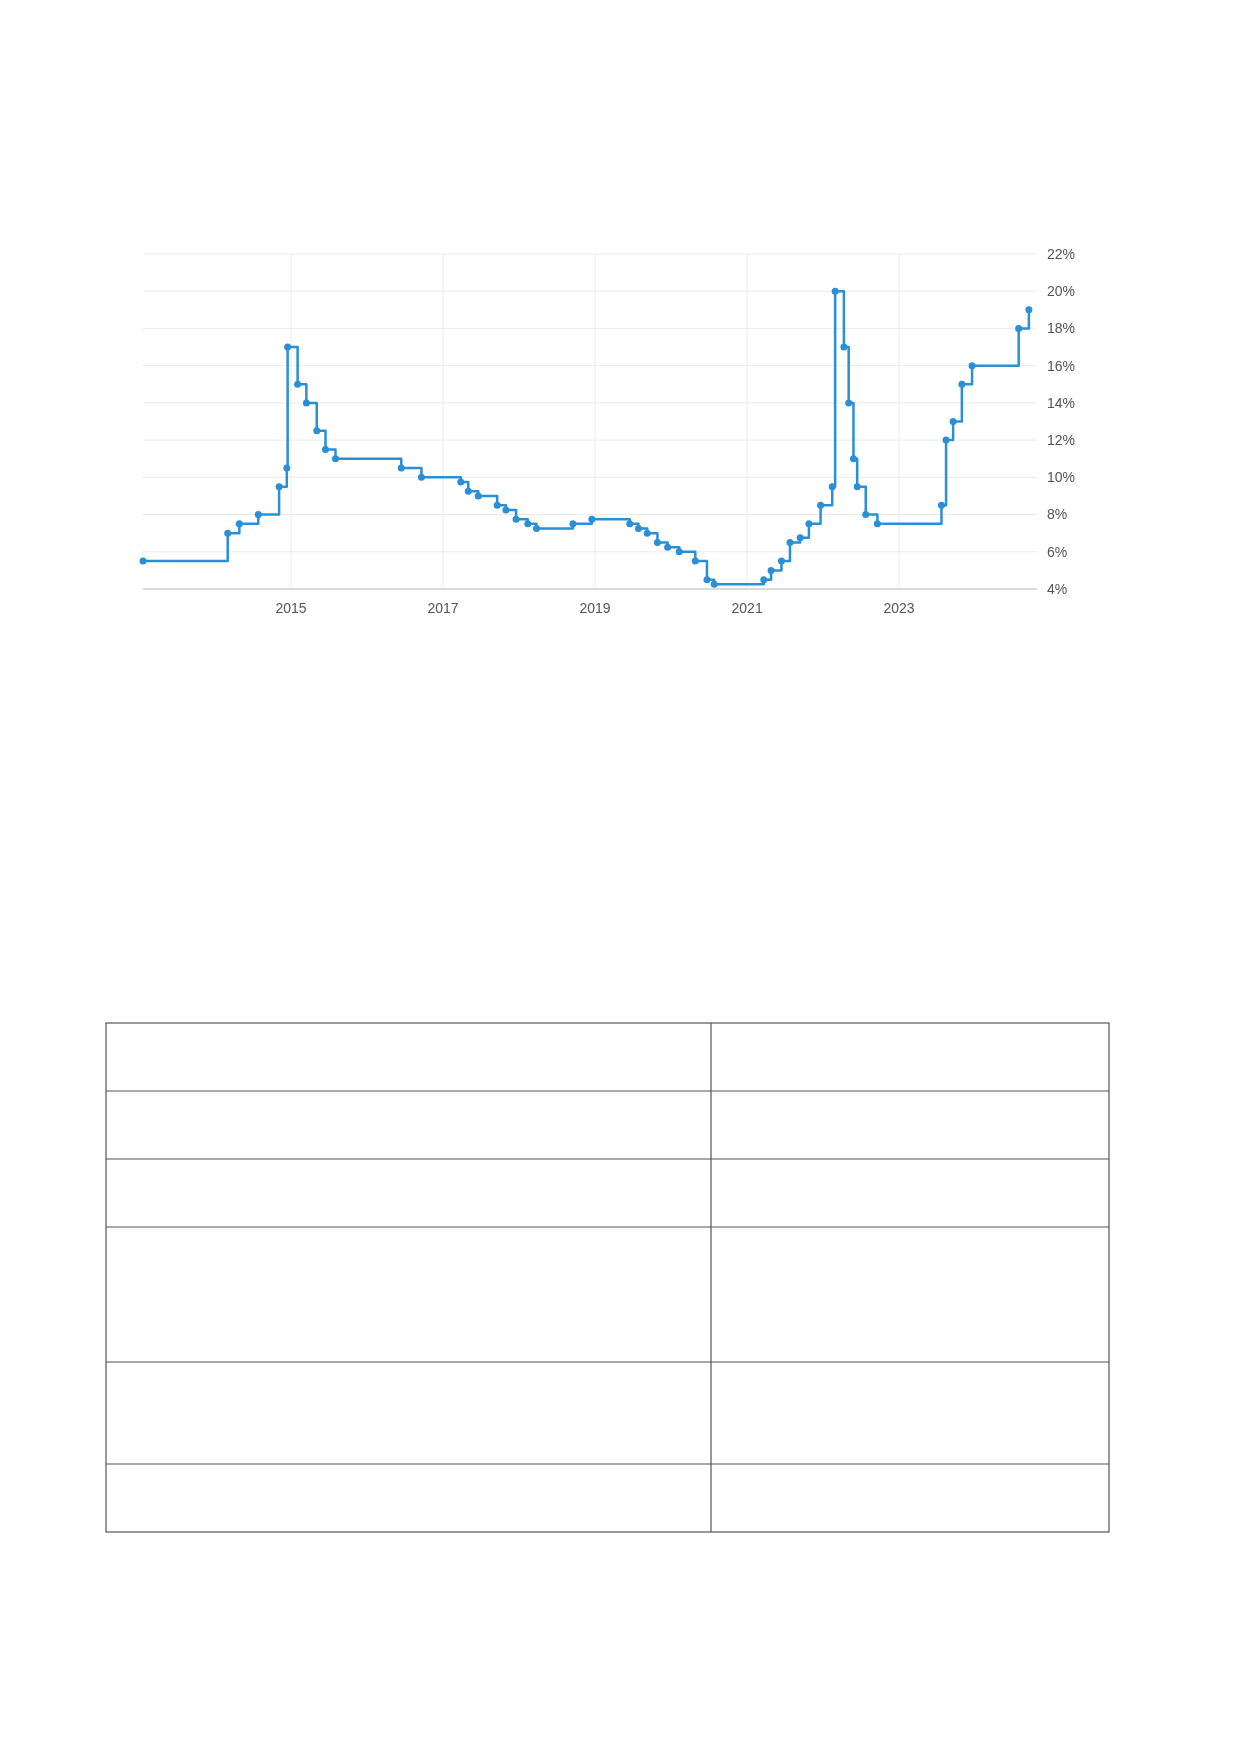  I want to click on y-tick-label: 14%, so click(1061, 402).